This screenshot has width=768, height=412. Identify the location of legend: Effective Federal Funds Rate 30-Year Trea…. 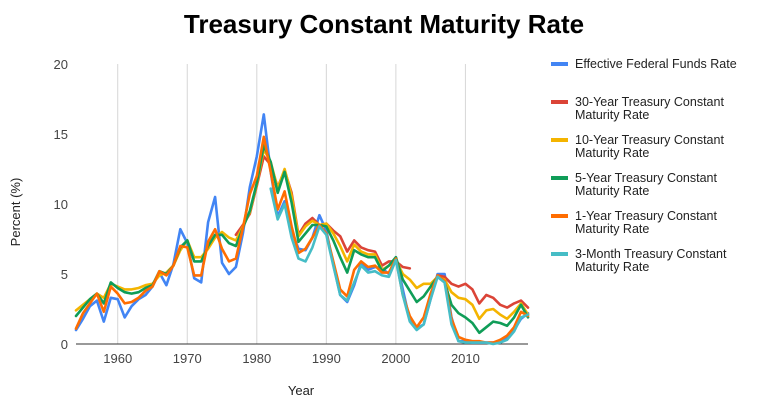
(644, 165).